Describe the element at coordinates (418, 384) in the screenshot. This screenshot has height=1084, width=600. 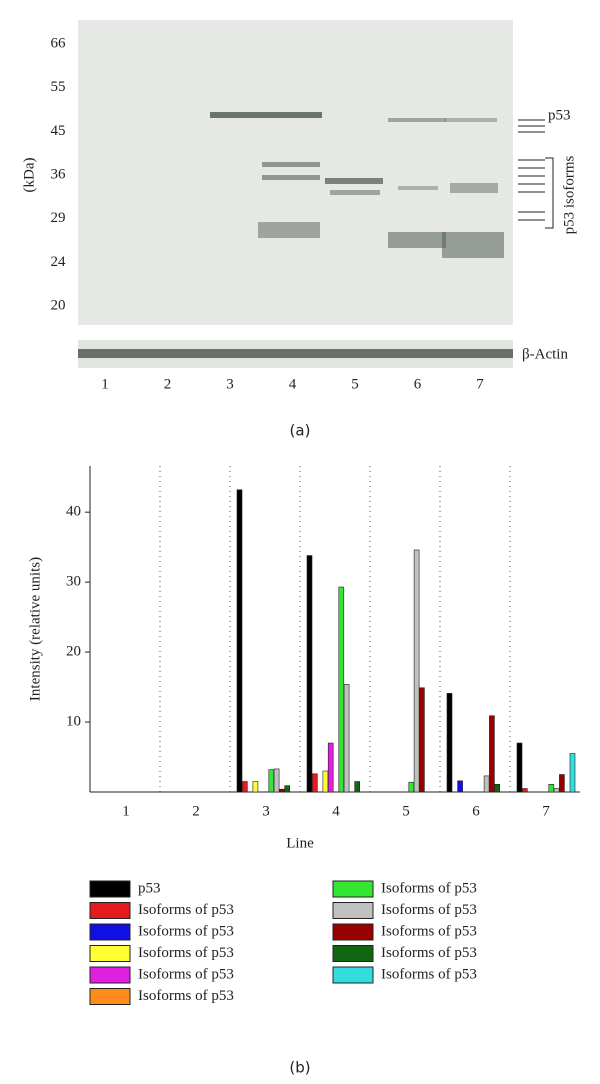
I see `lane-label: 6` at that location.